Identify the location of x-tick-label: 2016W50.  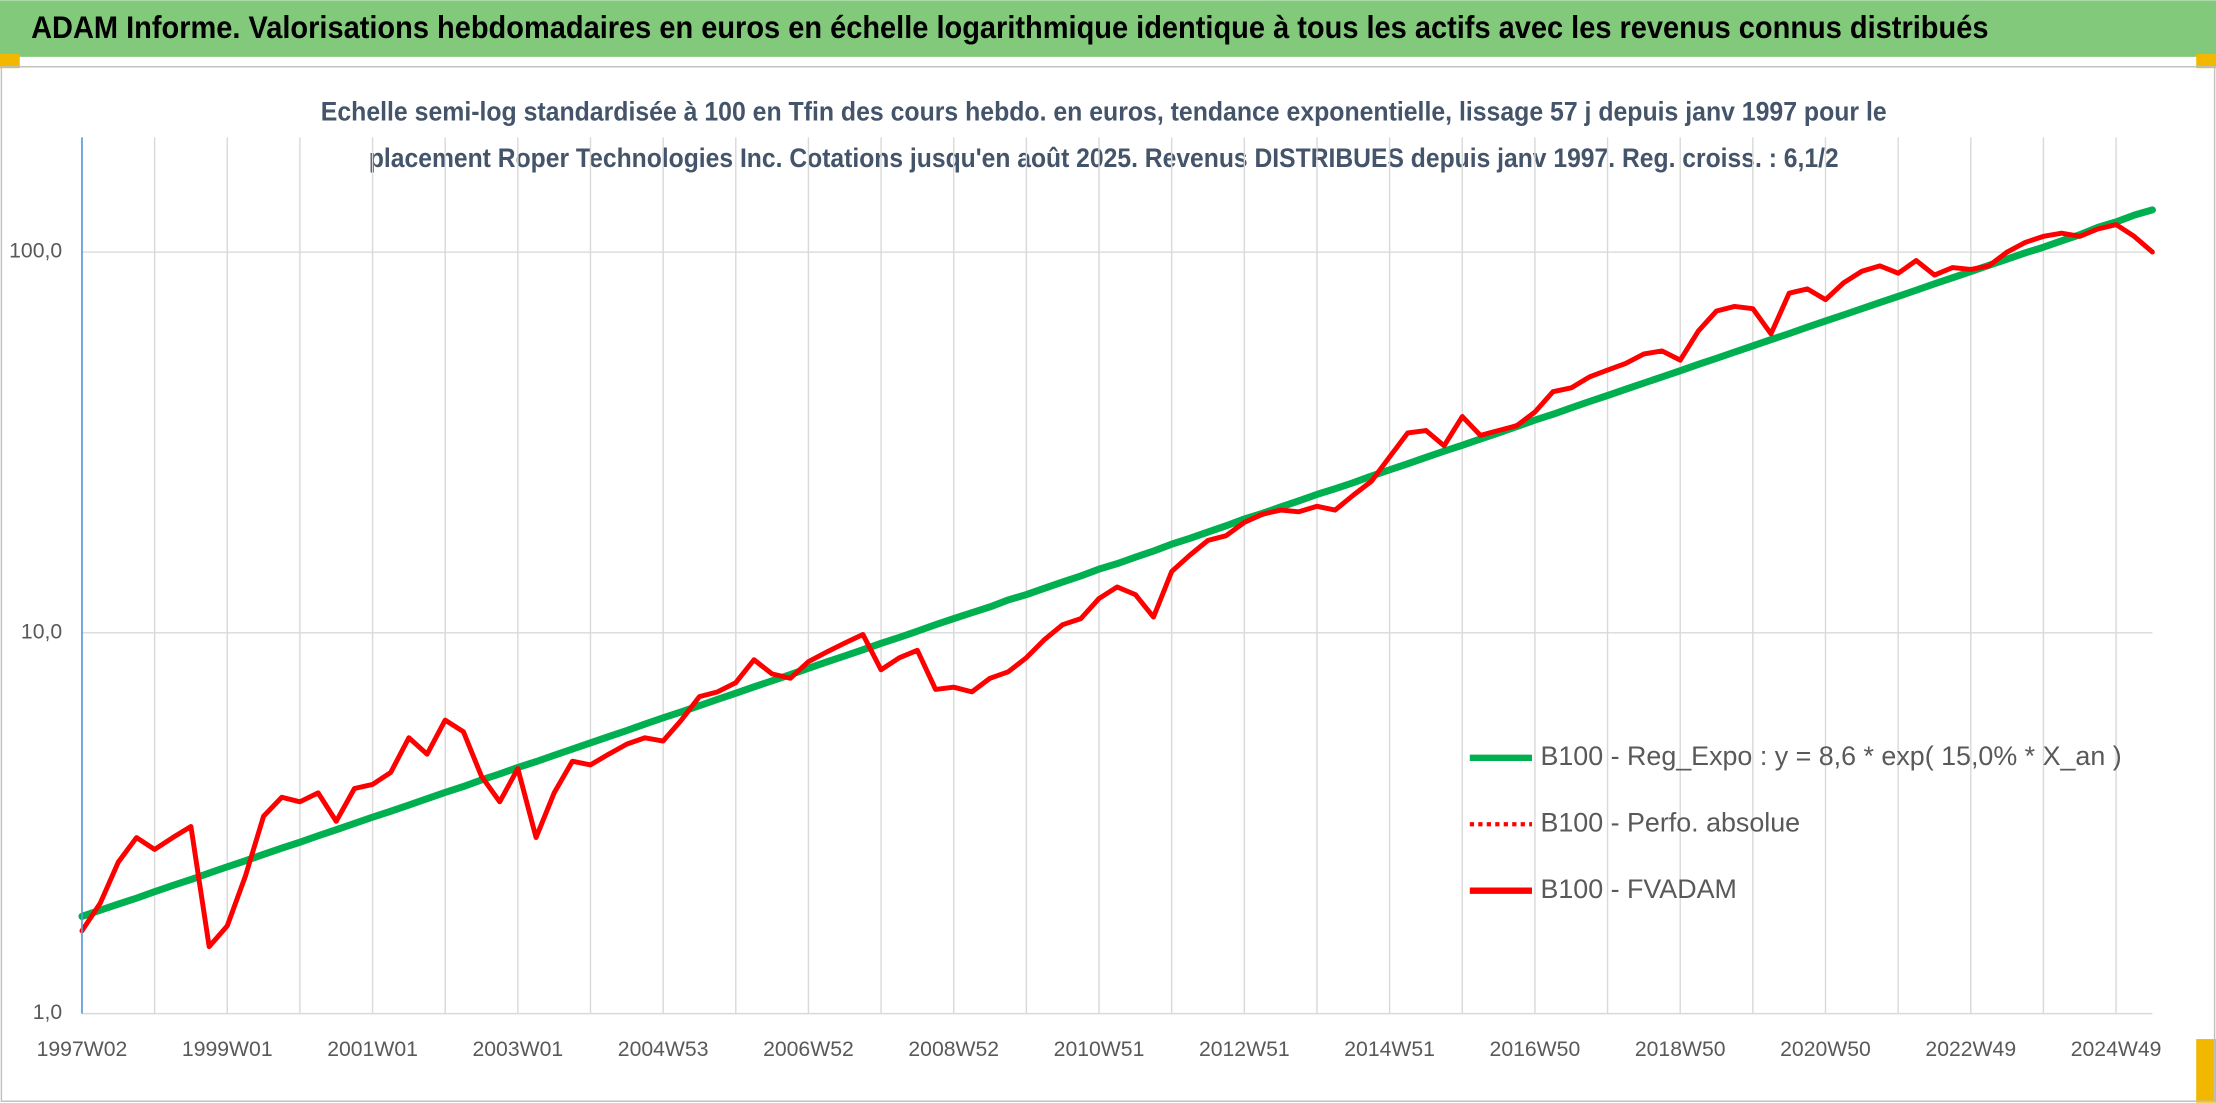
(1535, 1049).